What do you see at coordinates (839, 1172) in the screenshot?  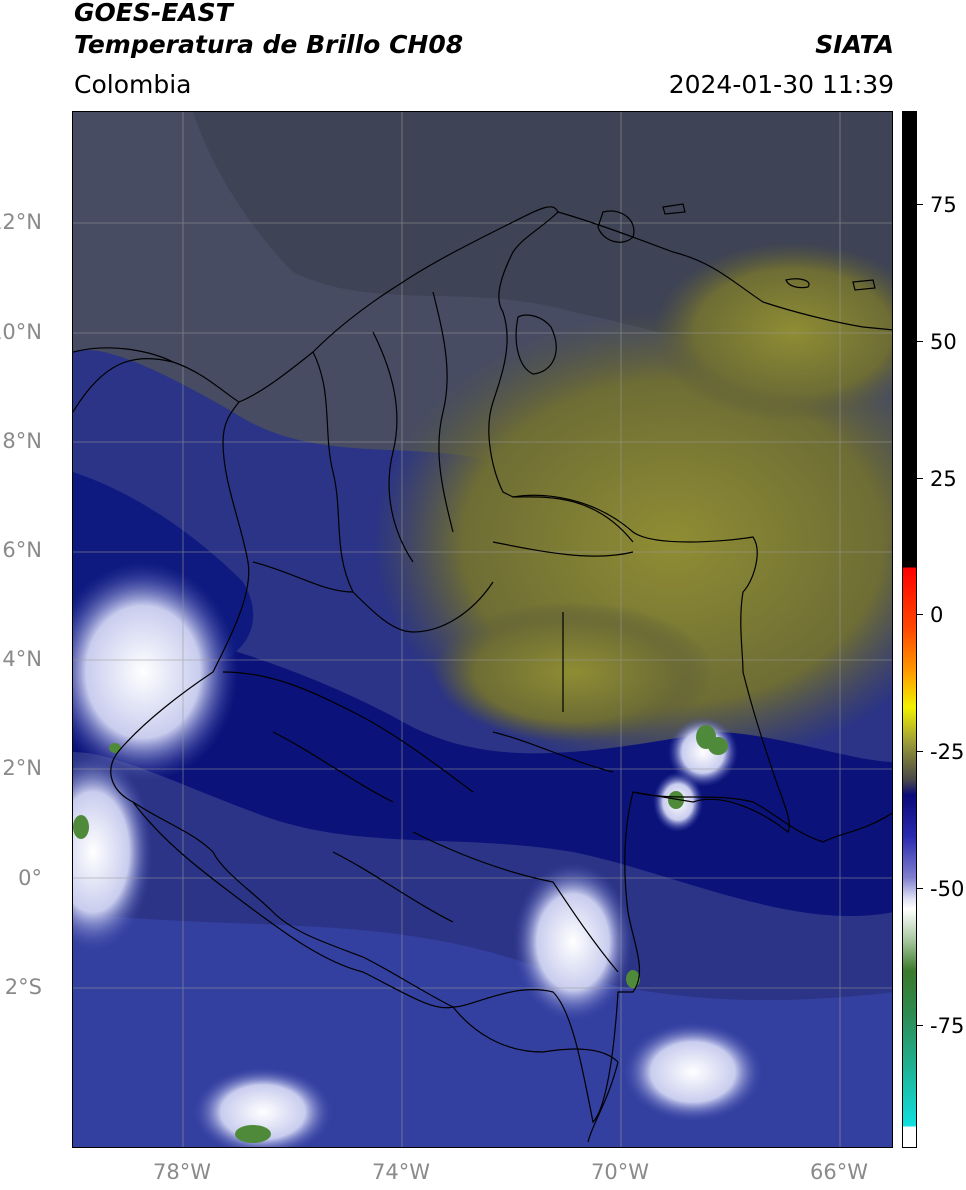 I see `lon-label-66W: 66°W` at bounding box center [839, 1172].